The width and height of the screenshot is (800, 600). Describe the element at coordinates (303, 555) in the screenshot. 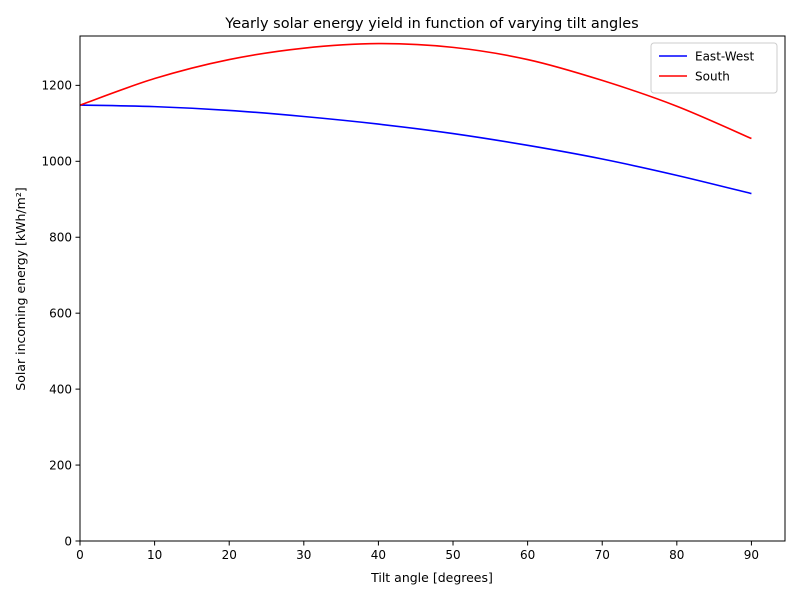

I see `x-tick-label: 30` at that location.